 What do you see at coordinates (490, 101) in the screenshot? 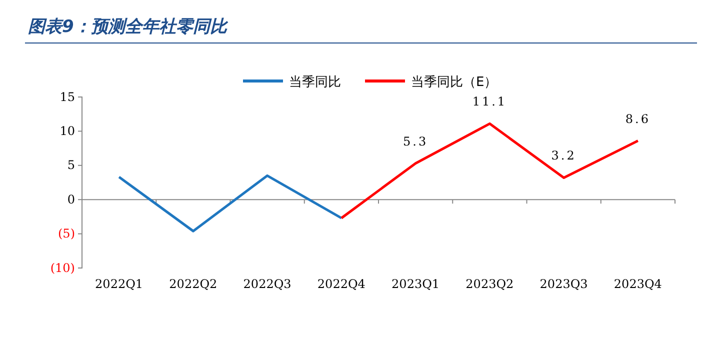
I see `data-label: 11.1` at bounding box center [490, 101].